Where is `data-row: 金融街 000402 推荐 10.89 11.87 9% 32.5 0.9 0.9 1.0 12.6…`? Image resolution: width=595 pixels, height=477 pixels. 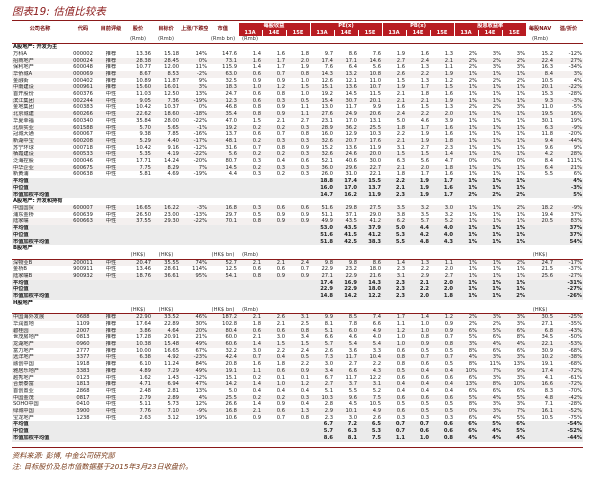 data-row: 金融街 000402 推荐 10.89 11.87 9% 32.5 0.9 0.9 1.0 12.6… is located at coordinates (297, 81).